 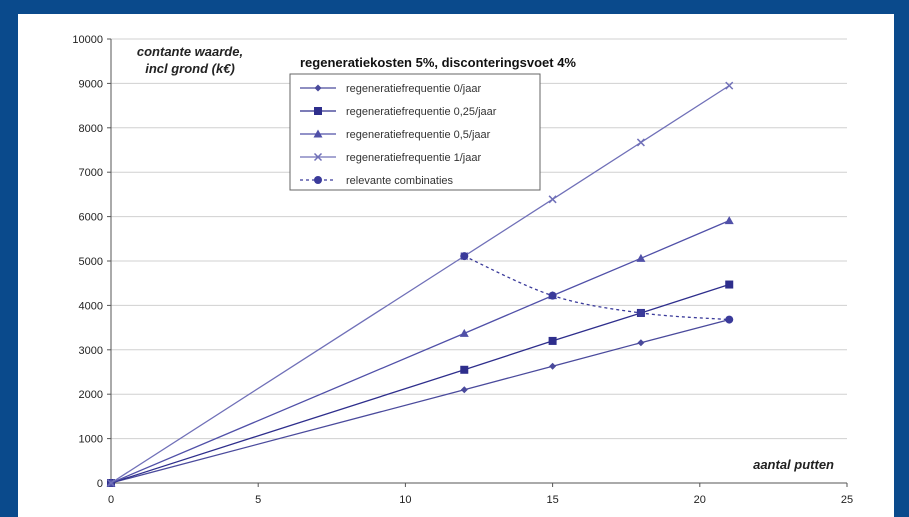 What do you see at coordinates (405, 500) in the screenshot?
I see `x-tick-label: 10` at bounding box center [405, 500].